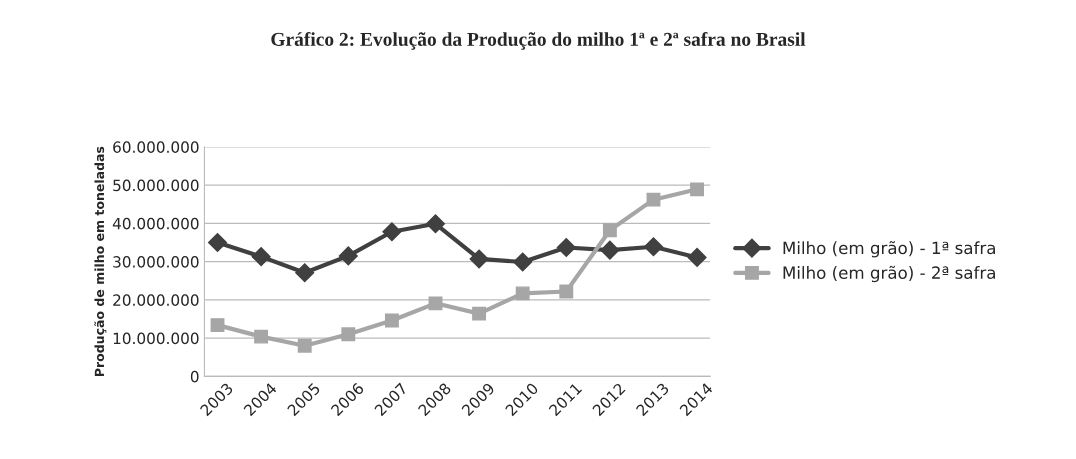 This screenshot has height=459, width=1076. I want to click on chart-title: Gráfico 2: Evolução da Produção do milho 1ª e 2ª safra no Brasil, so click(538, 41).